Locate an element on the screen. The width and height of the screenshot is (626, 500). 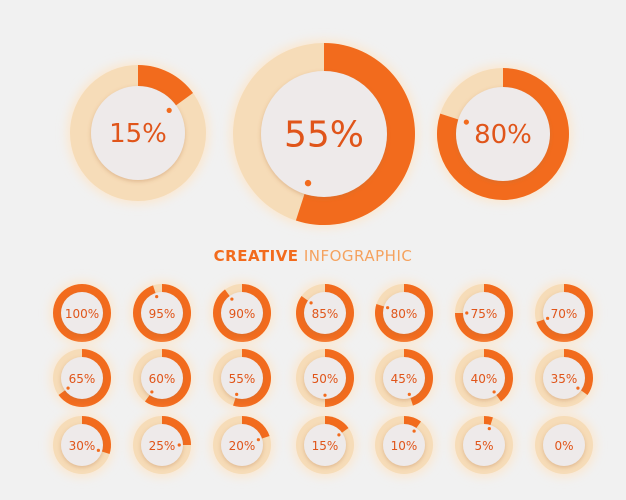
grid-ring-label: 10% is located at coordinates (404, 446).